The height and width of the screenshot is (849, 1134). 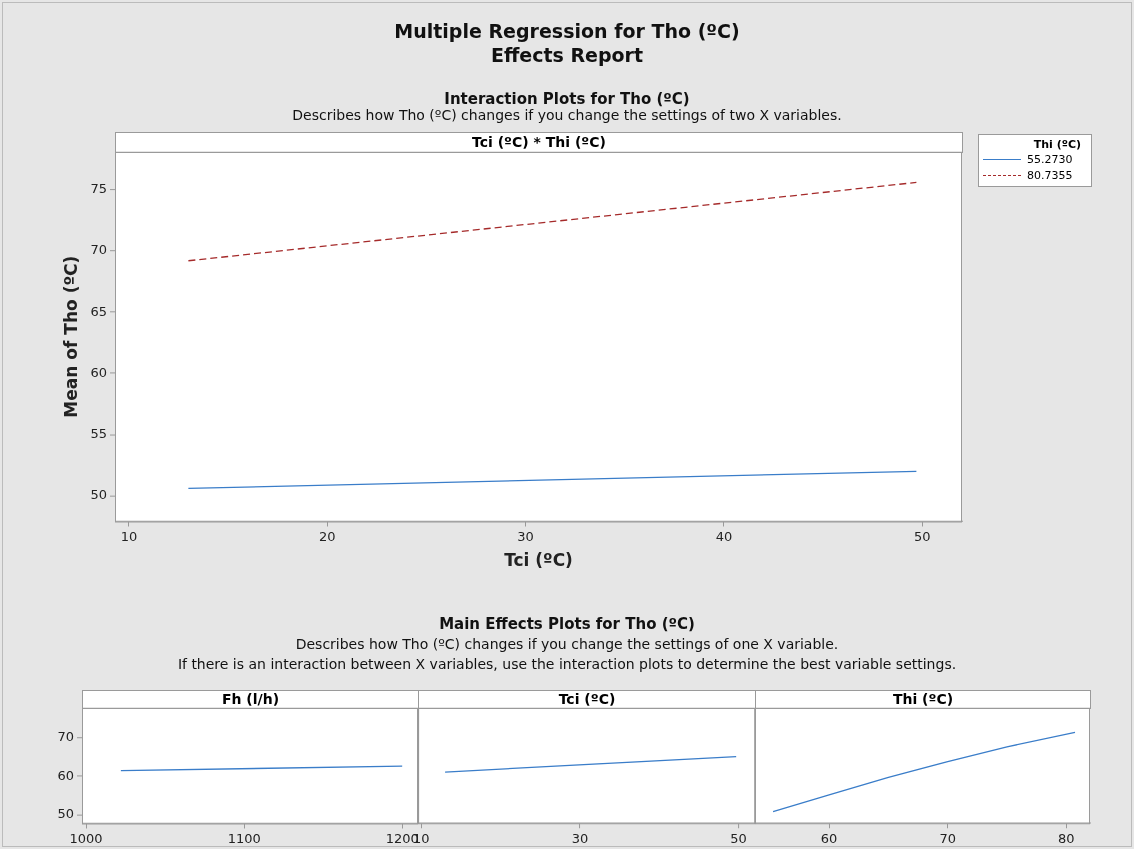 I want to click on legend-label: 55.2730, so click(x=1050, y=159).